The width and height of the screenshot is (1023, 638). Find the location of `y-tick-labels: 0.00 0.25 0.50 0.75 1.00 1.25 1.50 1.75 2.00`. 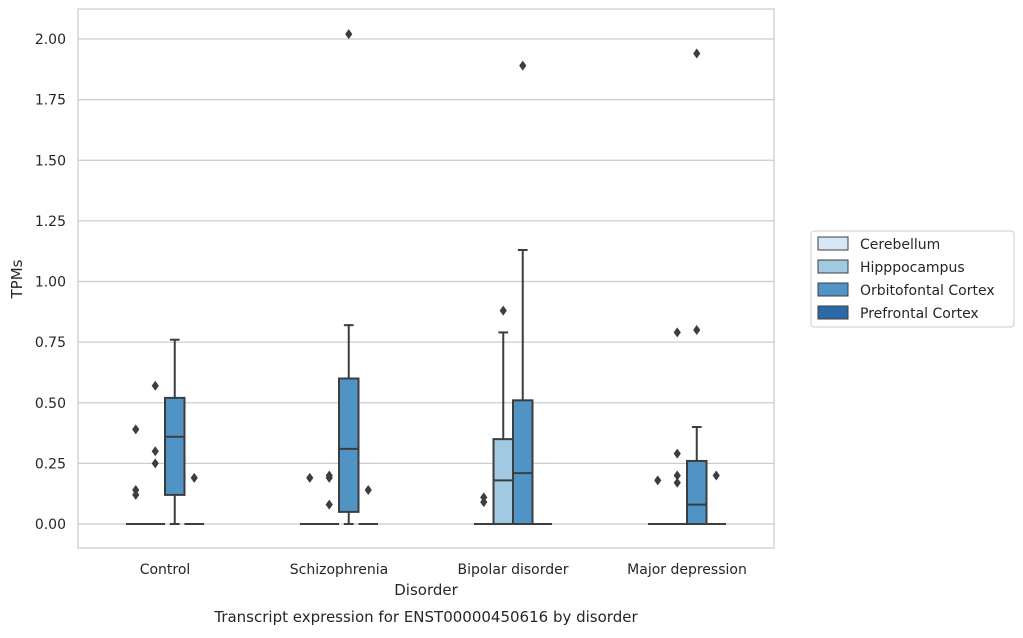

y-tick-labels: 0.00 0.25 0.50 0.75 1.00 1.25 1.50 1.75 2.00 is located at coordinates (50, 282).